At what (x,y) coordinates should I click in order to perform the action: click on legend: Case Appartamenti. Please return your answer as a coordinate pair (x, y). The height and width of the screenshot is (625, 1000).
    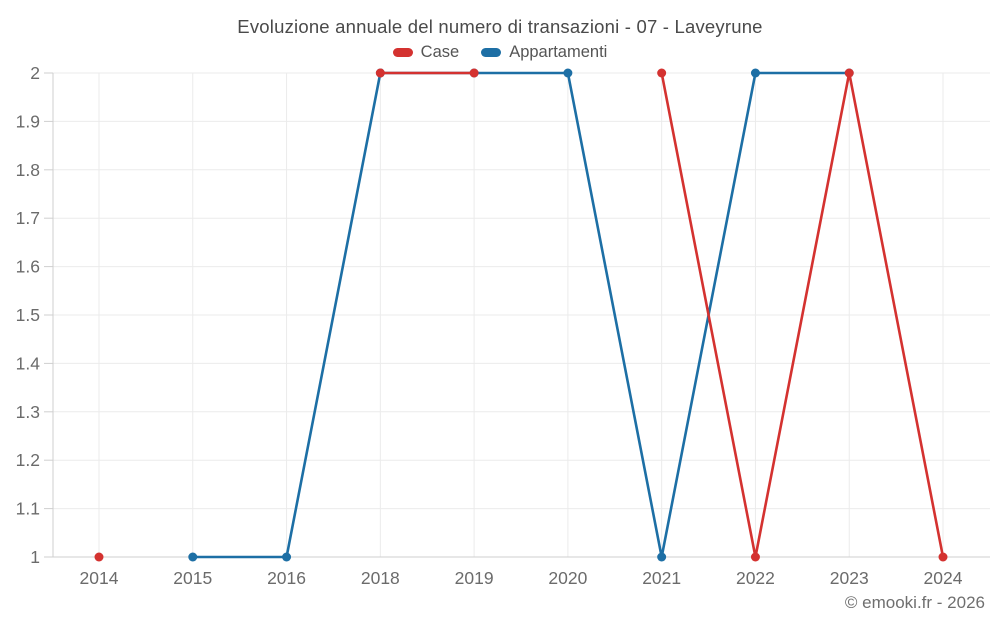
    Looking at the image, I should click on (500, 52).